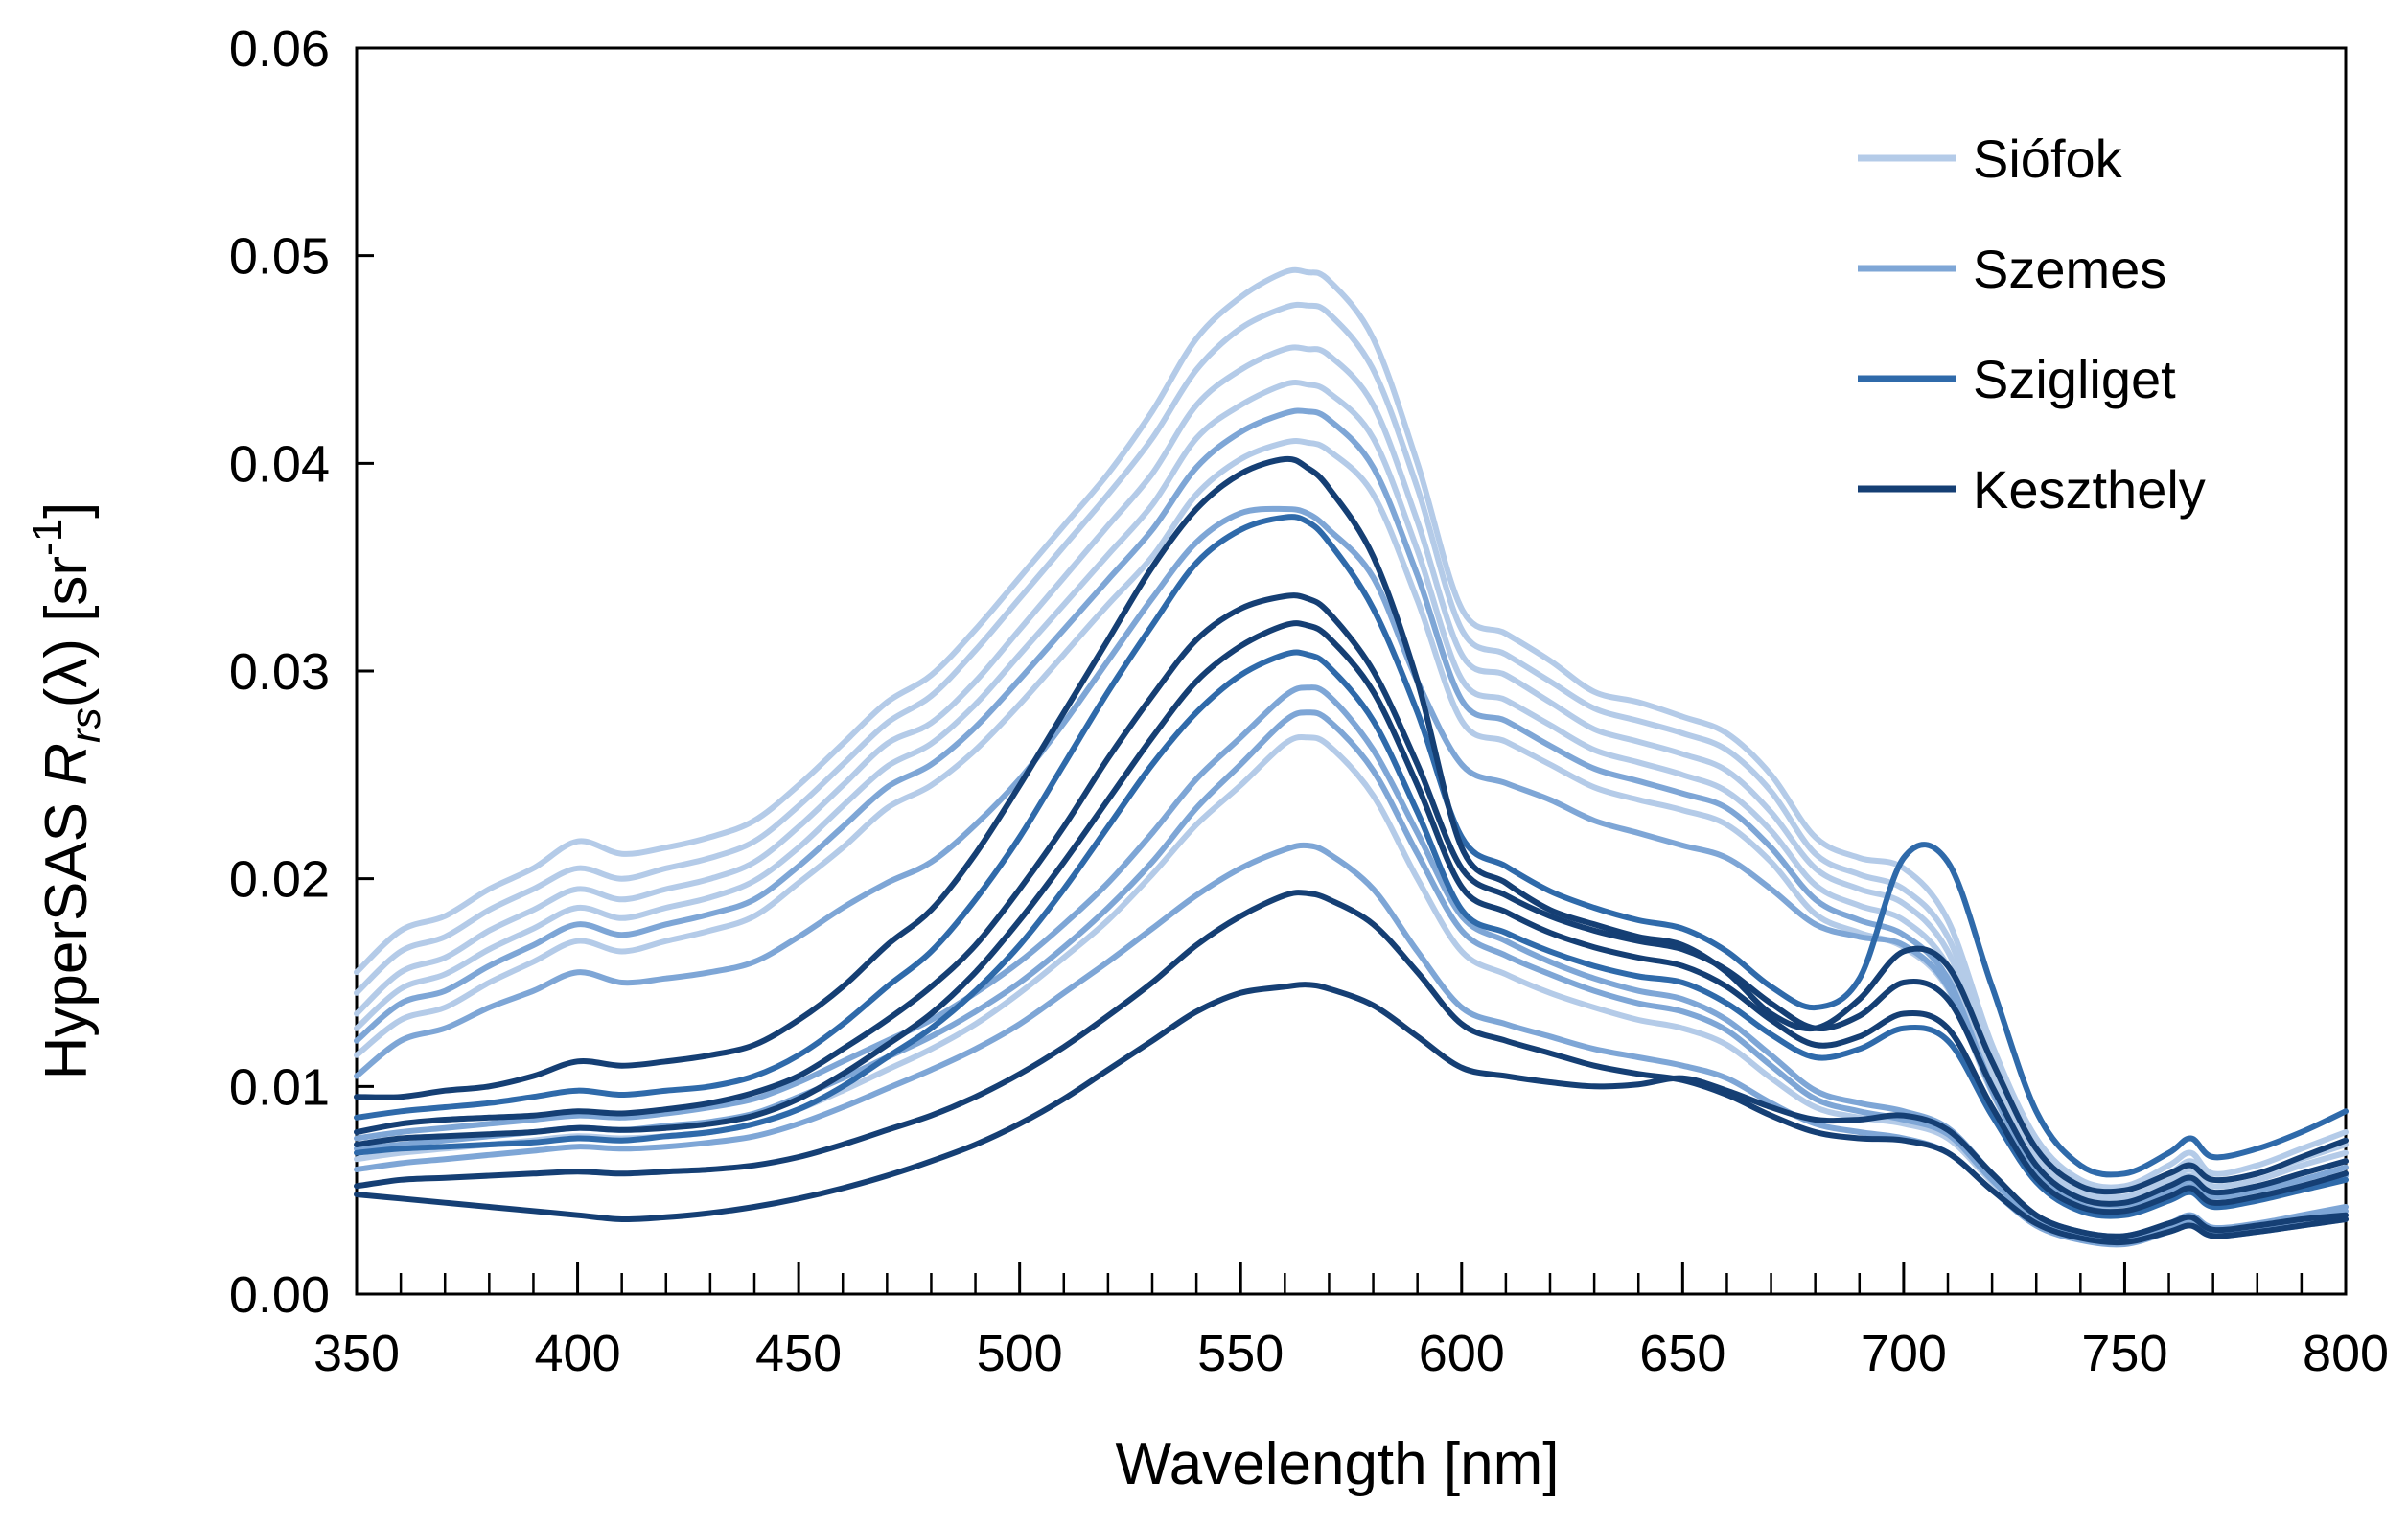 The height and width of the screenshot is (1528, 2408). Describe the element at coordinates (67, 632) in the screenshot. I see `y-axis-title-argument: (λ) [sr` at that location.